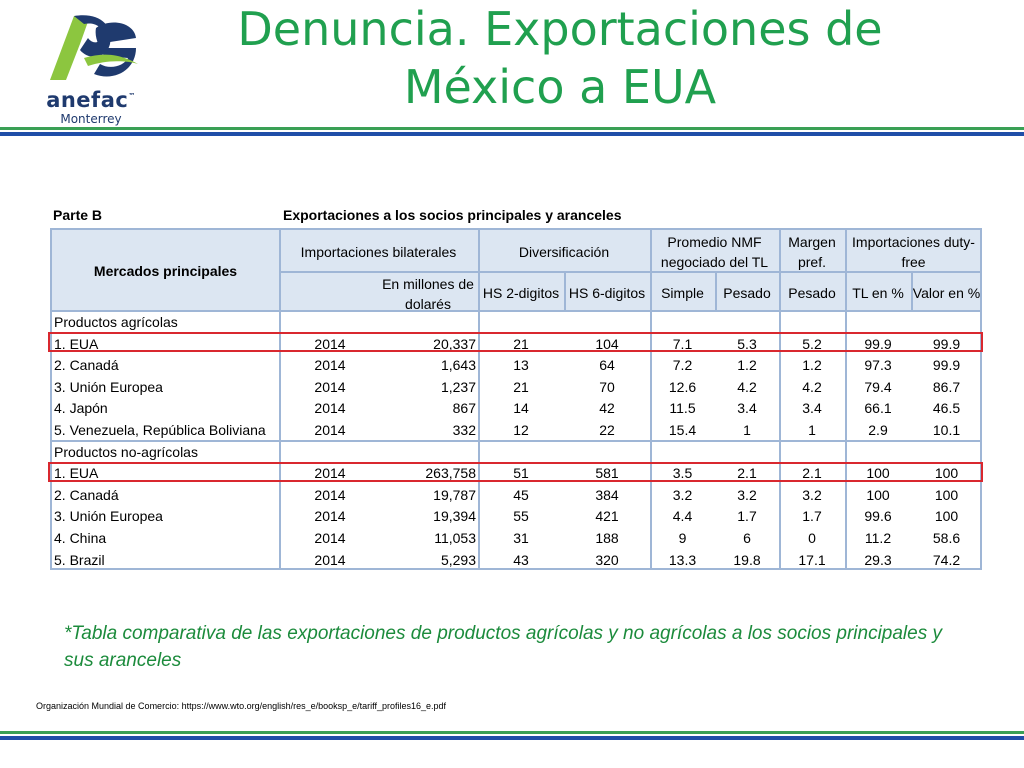 This screenshot has height=768, width=1024. Describe the element at coordinates (812, 538) in the screenshot. I see `cell-margin: 0` at that location.